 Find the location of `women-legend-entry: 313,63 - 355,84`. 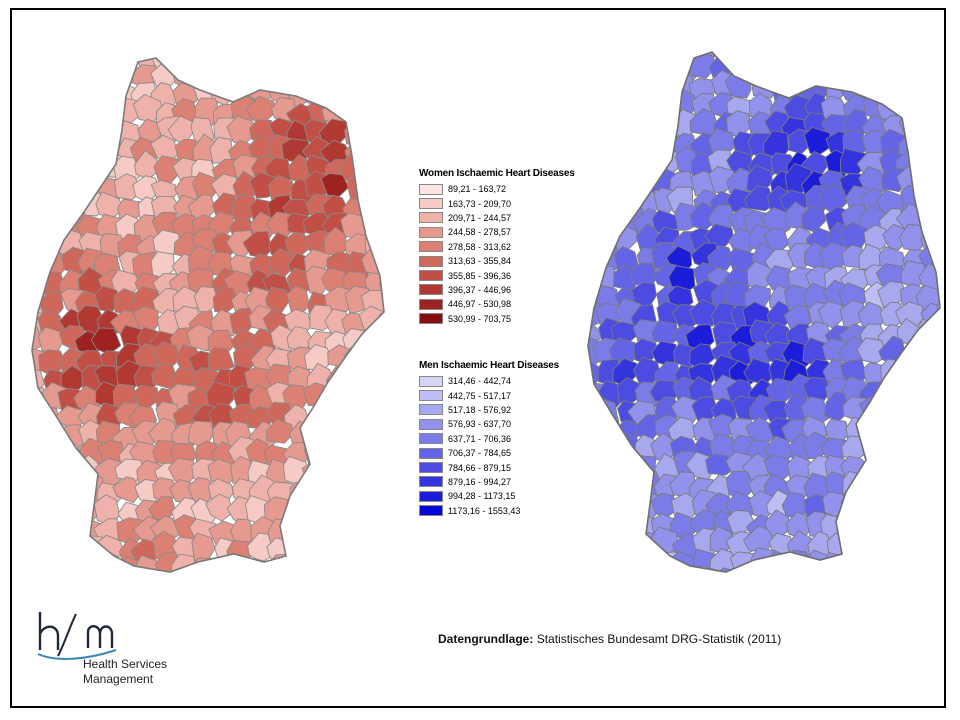

women-legend-entry: 313,63 - 355,84 is located at coordinates (497, 261).